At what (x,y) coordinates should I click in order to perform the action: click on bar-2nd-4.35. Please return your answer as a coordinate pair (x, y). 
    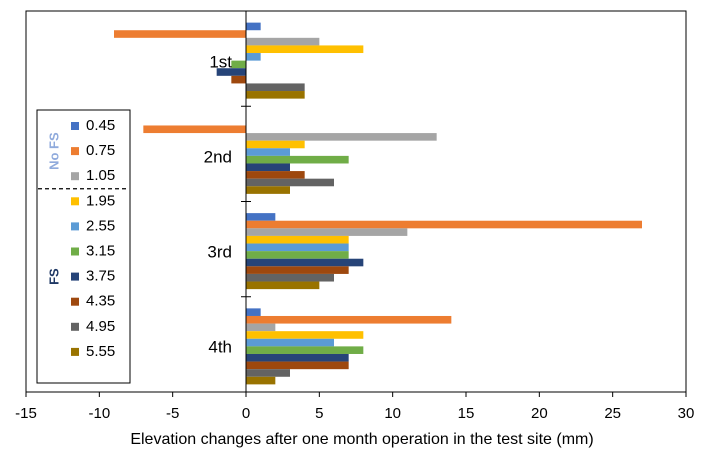
    Looking at the image, I should click on (275, 175).